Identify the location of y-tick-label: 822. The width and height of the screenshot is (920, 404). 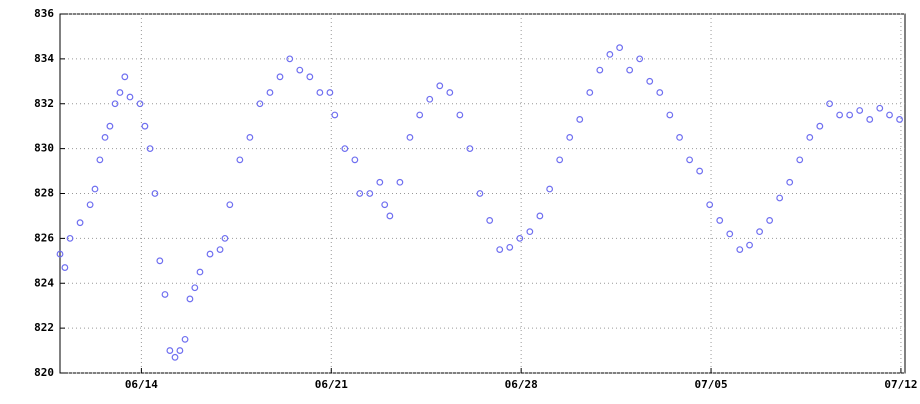
(44, 327).